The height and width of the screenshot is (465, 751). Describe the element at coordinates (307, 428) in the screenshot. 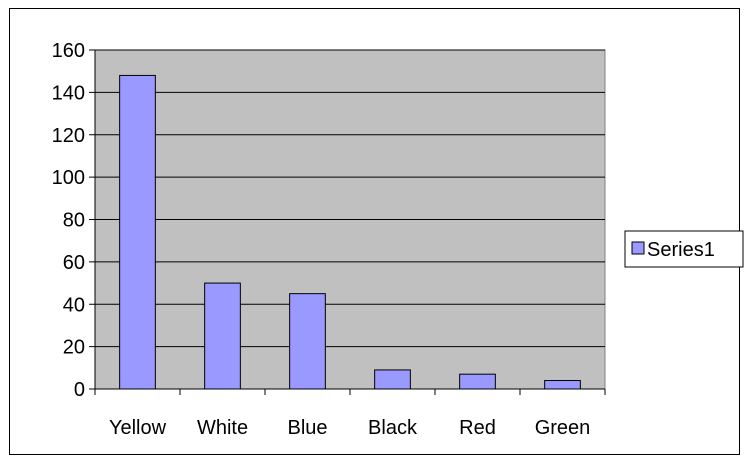

I see `x-tick-label: Blue` at that location.